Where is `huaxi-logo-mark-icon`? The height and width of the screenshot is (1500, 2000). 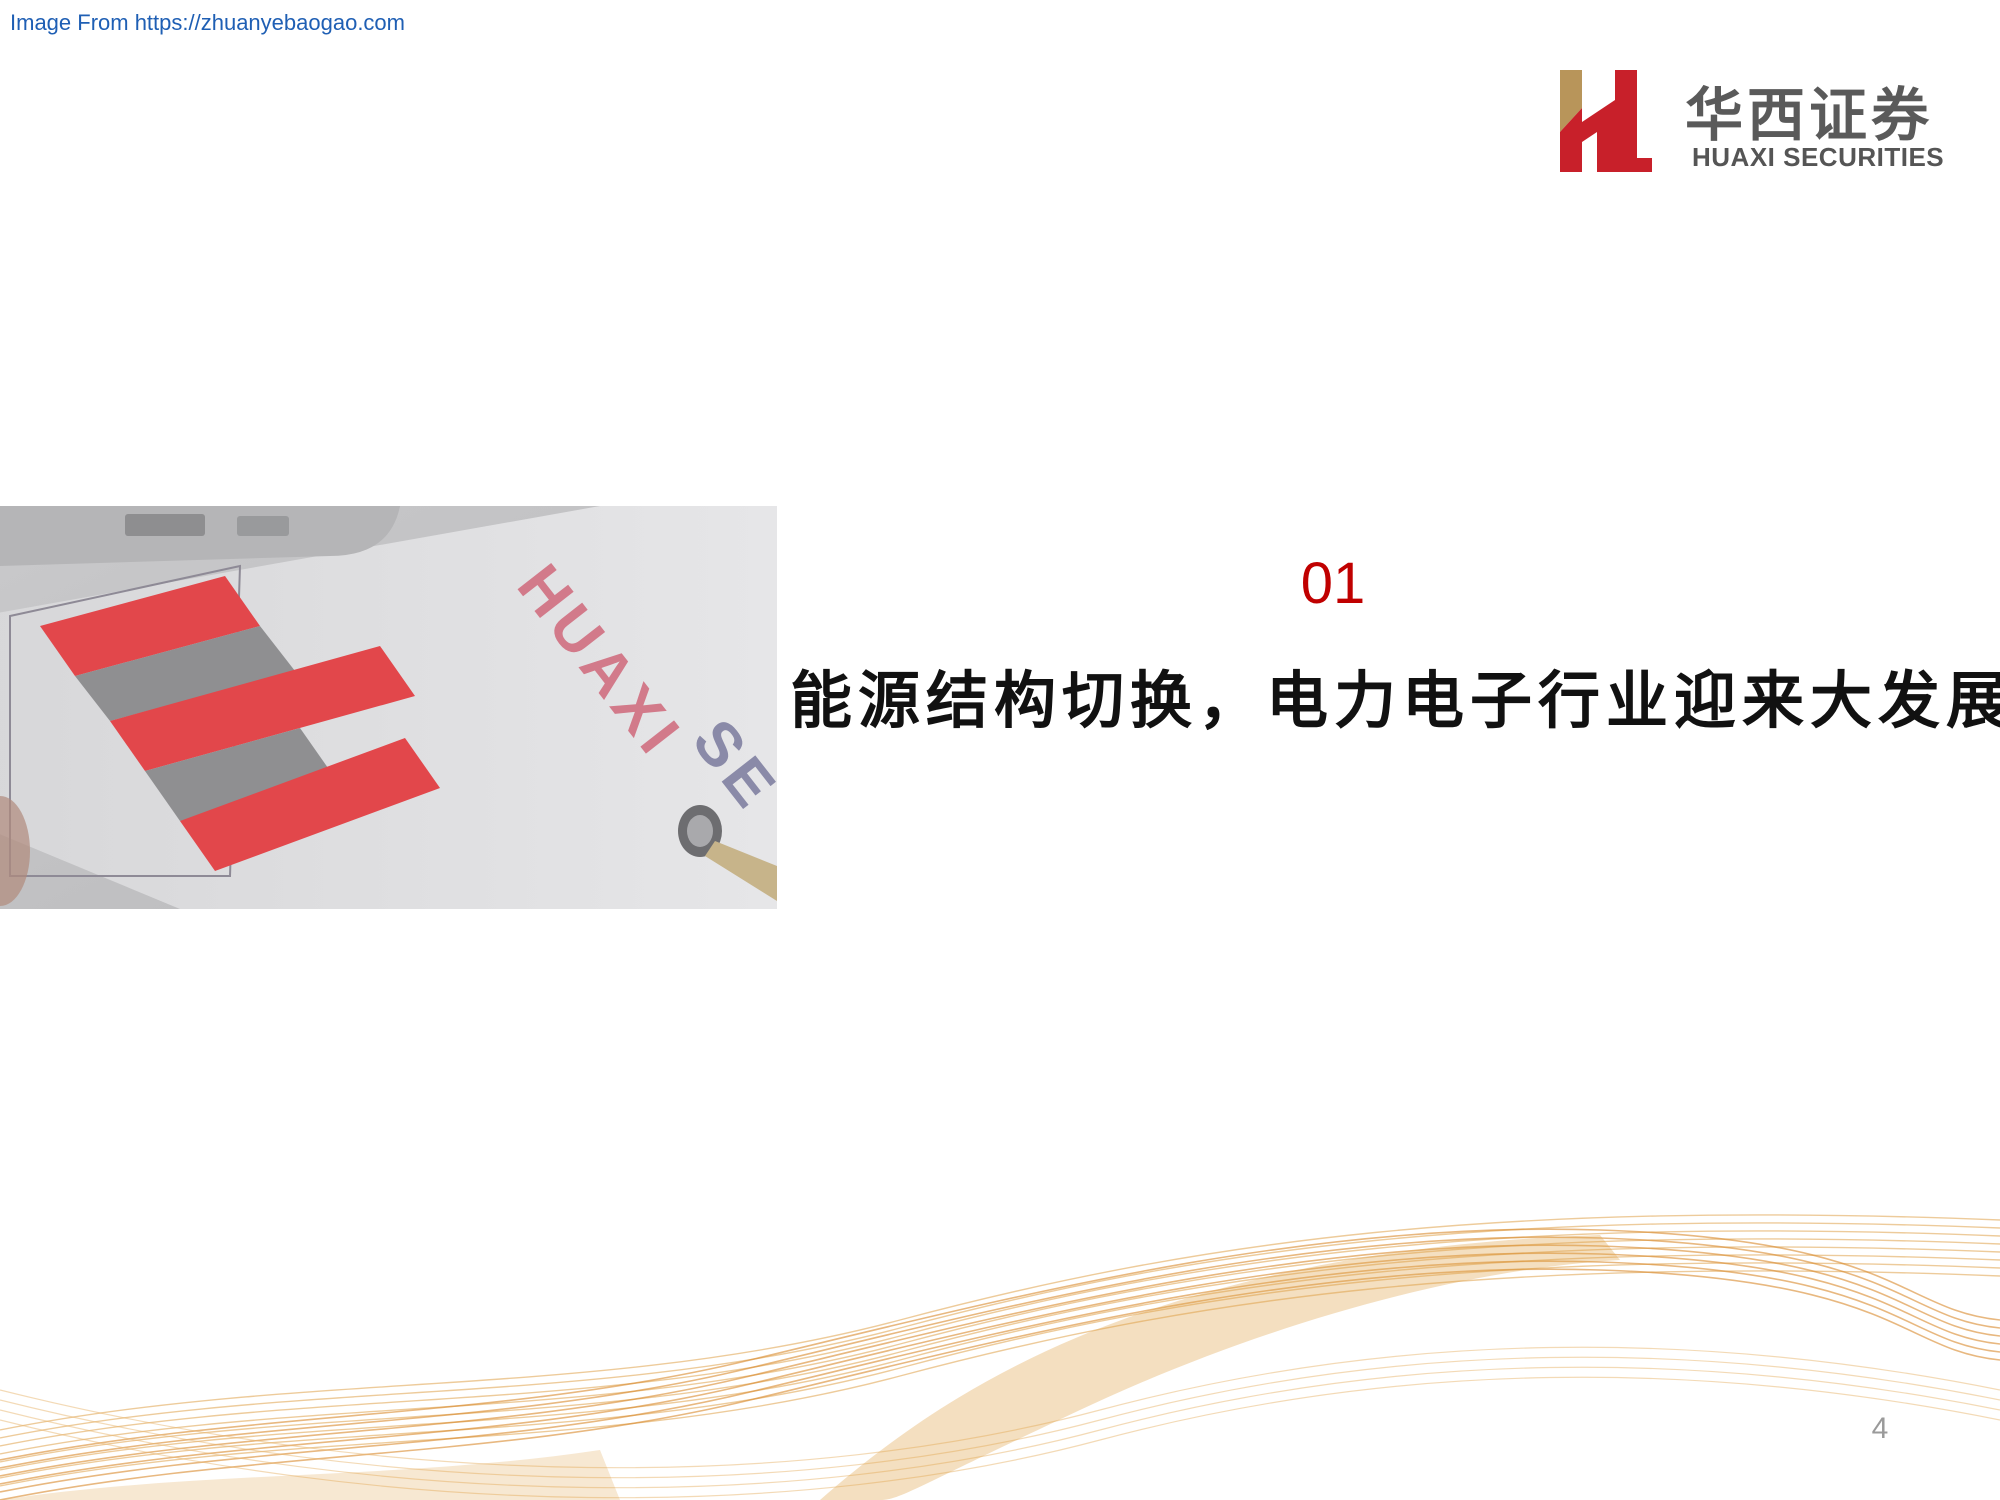 huaxi-logo-mark-icon is located at coordinates (1606, 121).